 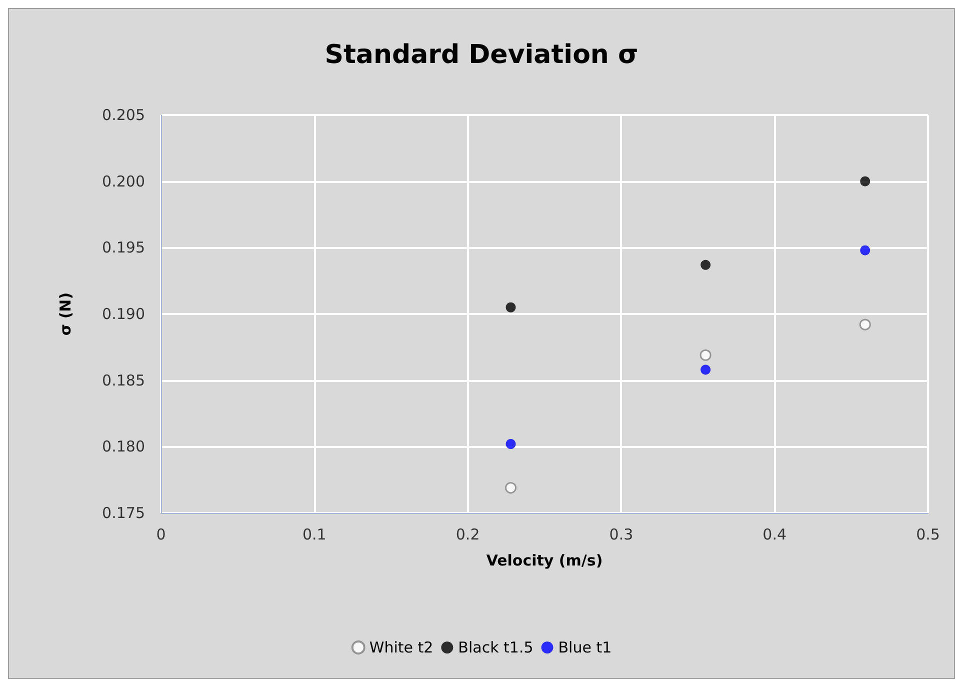 I want to click on y-tick-label: 0.185, so click(x=123, y=380).